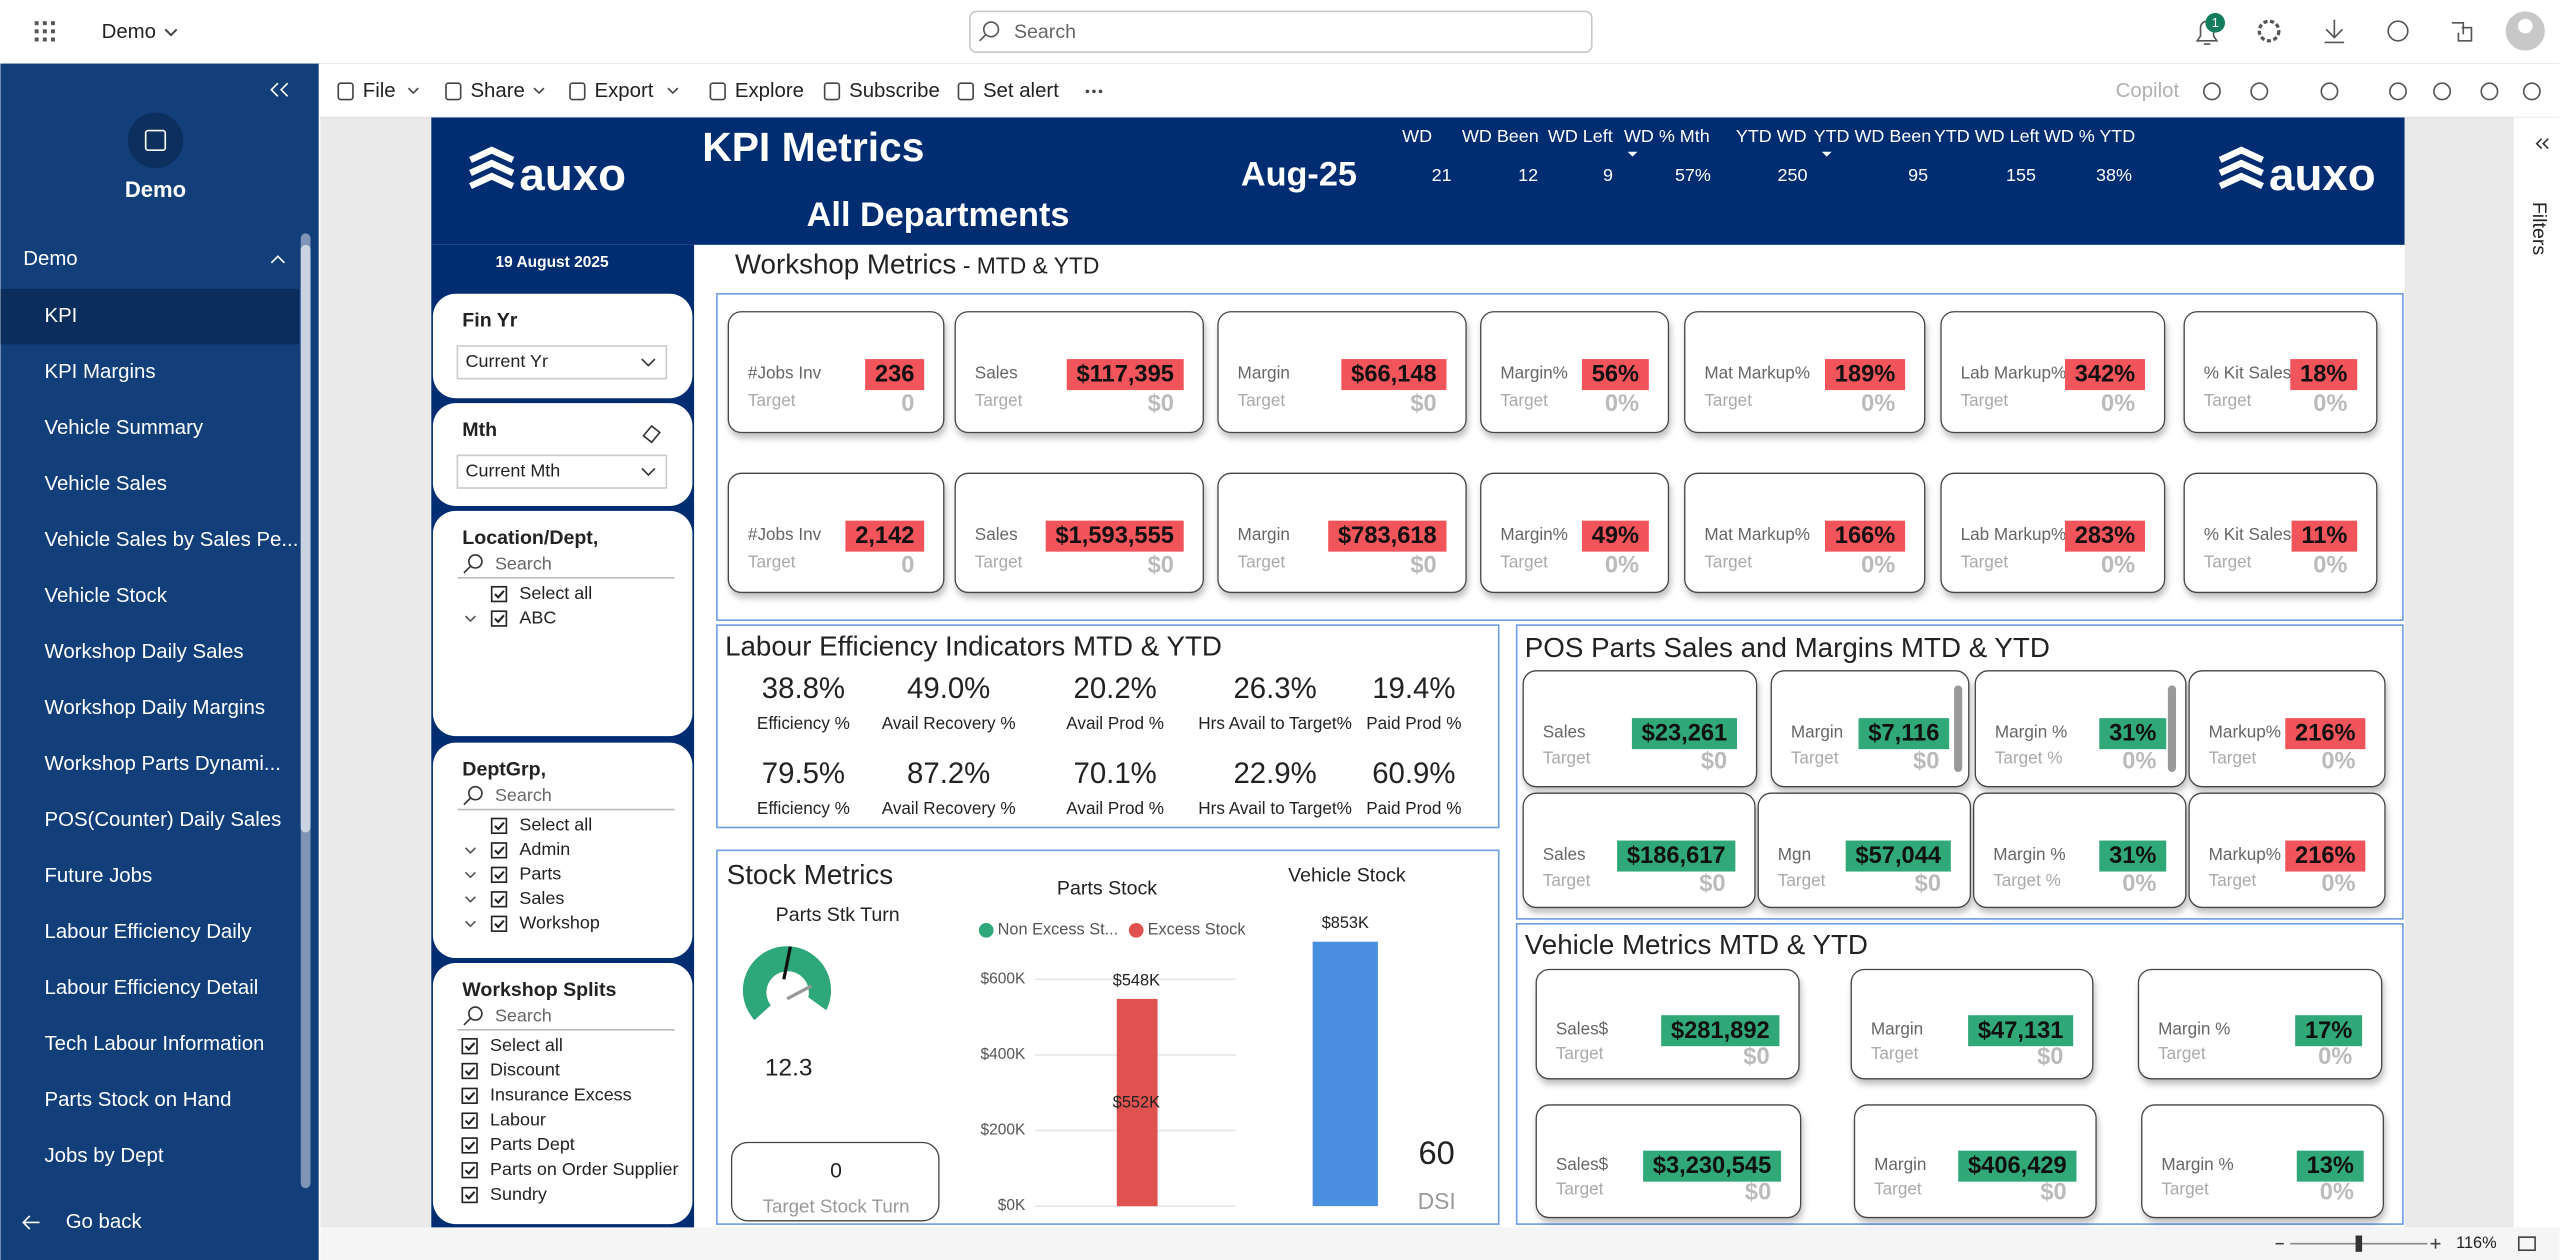 The width and height of the screenshot is (2560, 1260). Describe the element at coordinates (1281, 32) in the screenshot. I see `search-box` at that location.